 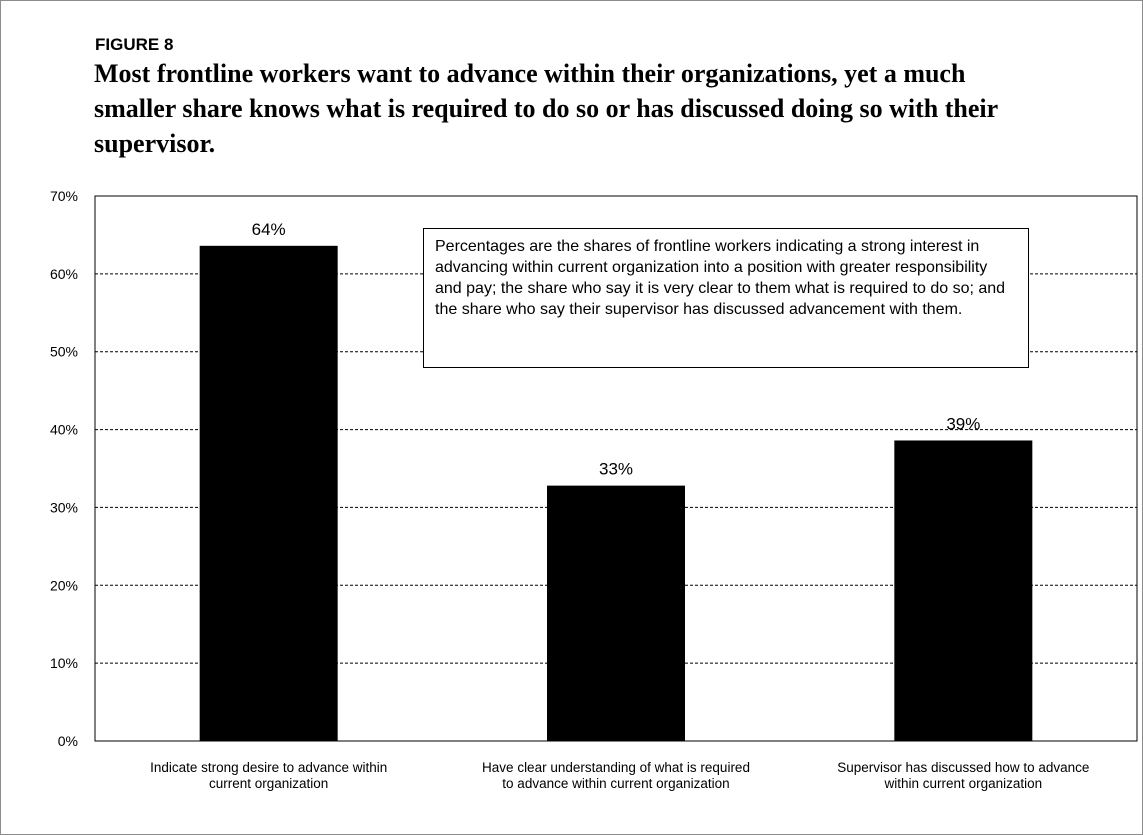 What do you see at coordinates (64, 663) in the screenshot?
I see `y-tick-label: 10%` at bounding box center [64, 663].